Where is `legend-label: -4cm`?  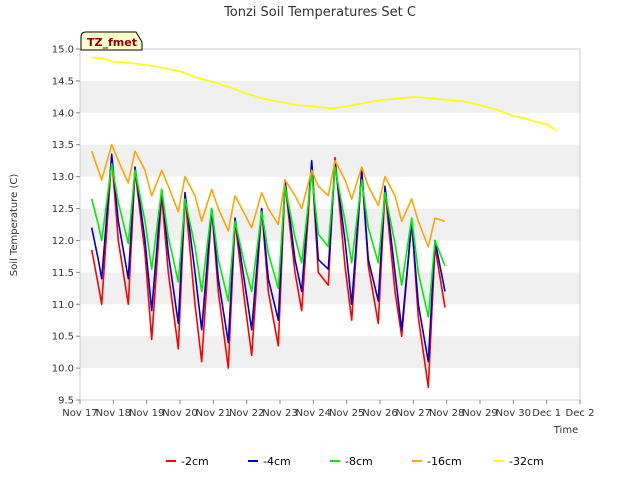 legend-label: -4cm is located at coordinates (277, 461).